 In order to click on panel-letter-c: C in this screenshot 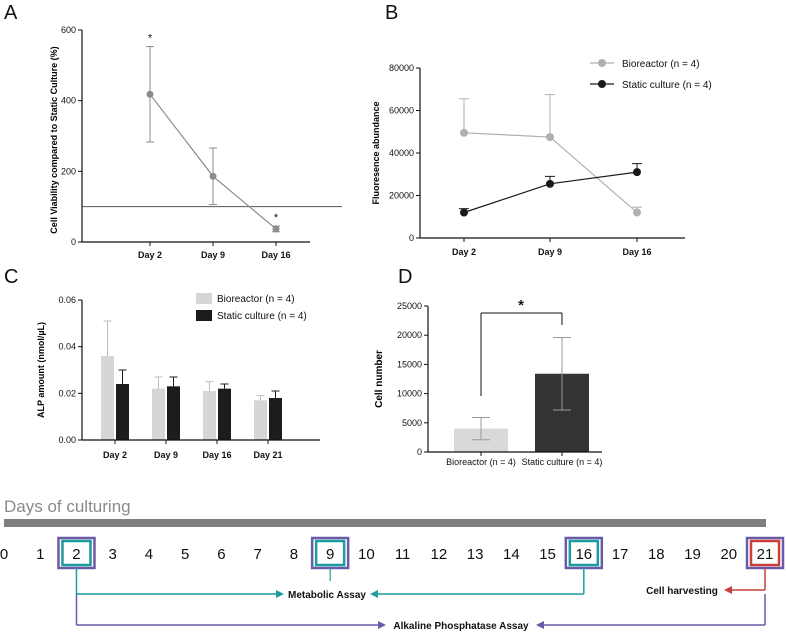, I will do `click(11, 277)`.